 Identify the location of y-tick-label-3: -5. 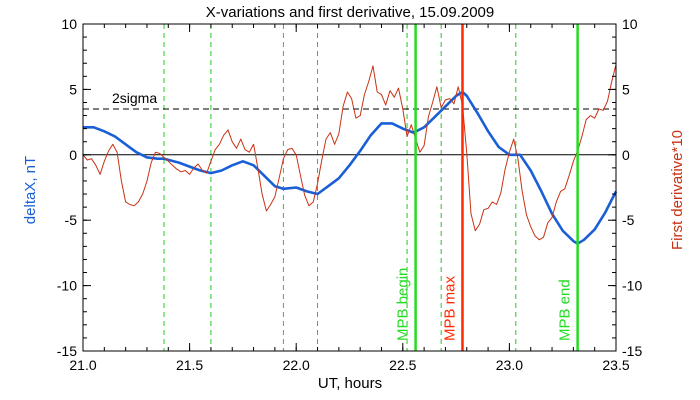
(71, 220).